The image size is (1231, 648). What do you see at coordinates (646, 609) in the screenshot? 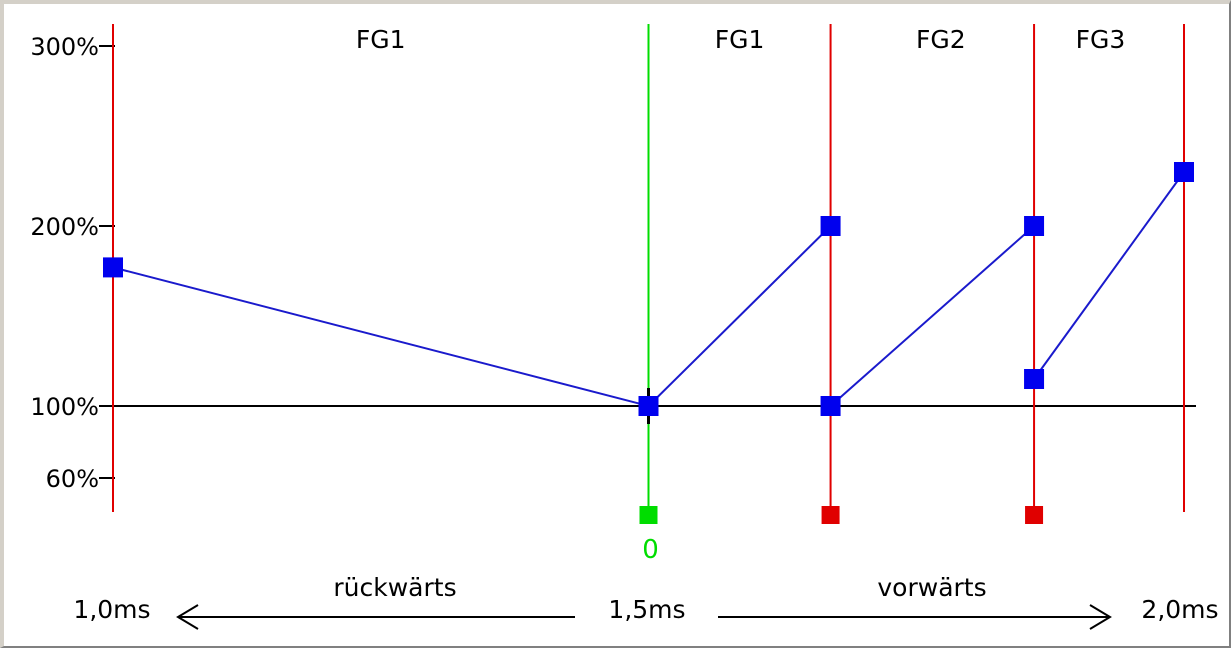
I see `x-label-middle: 1,5ms` at bounding box center [646, 609].